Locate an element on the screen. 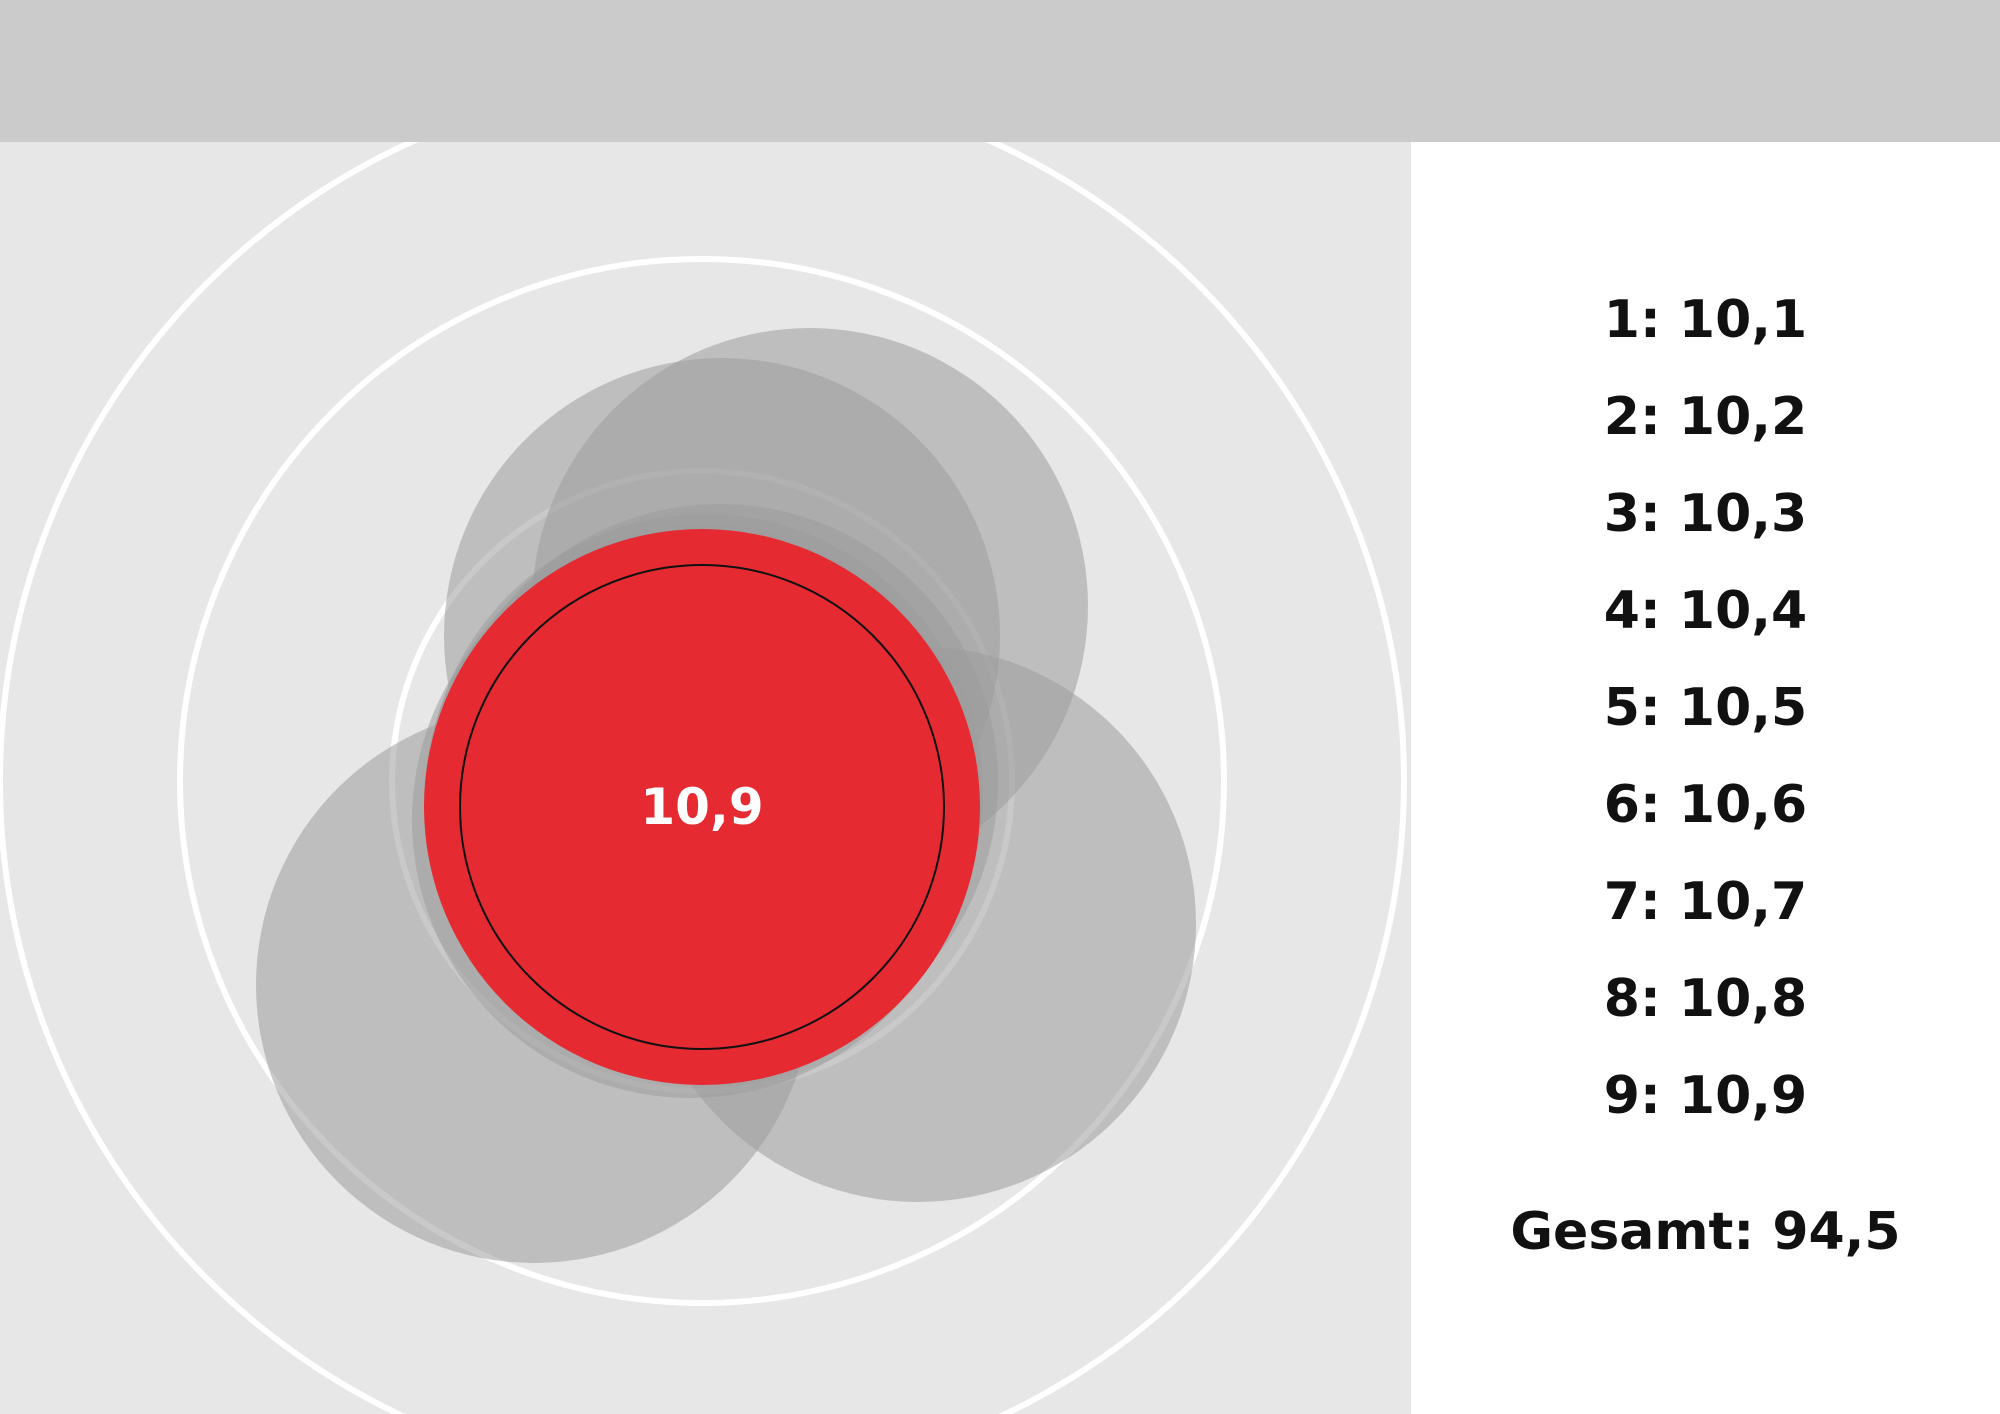  score-row: 810,8 is located at coordinates (1705, 999).